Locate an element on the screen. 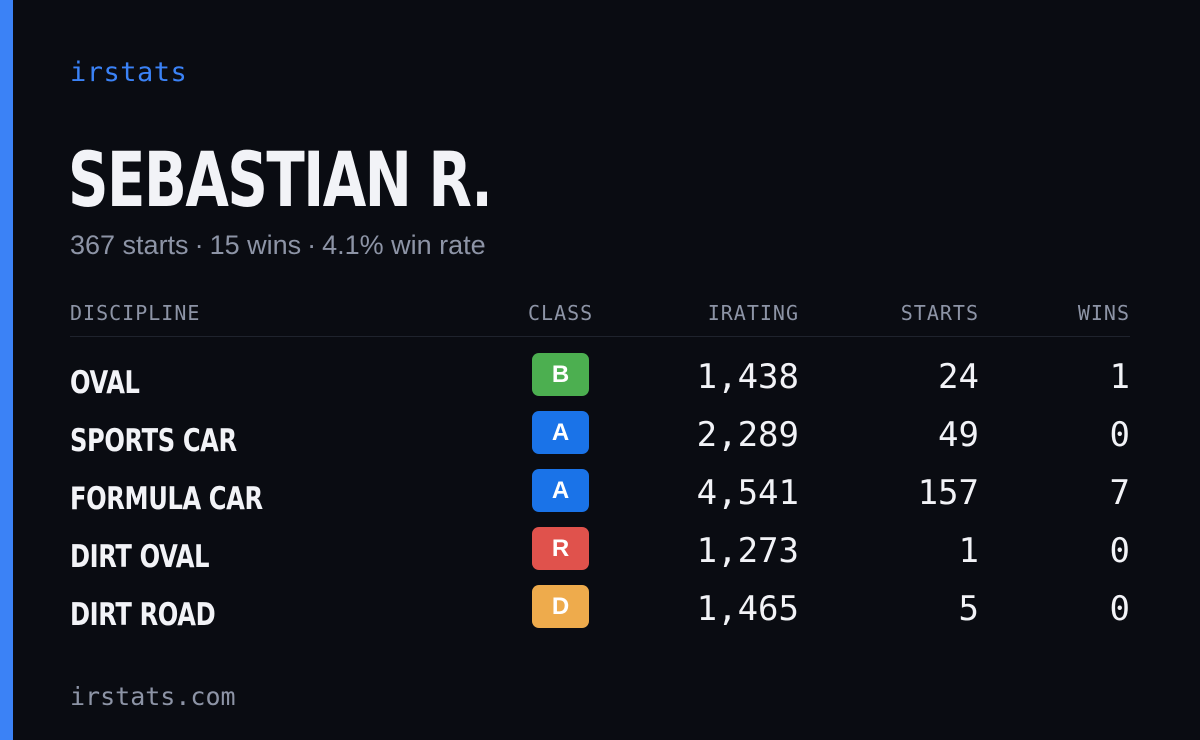 This screenshot has width=1200, height=740. table-row: SPORTS CAR A 2,289 49 0 is located at coordinates (600, 440).